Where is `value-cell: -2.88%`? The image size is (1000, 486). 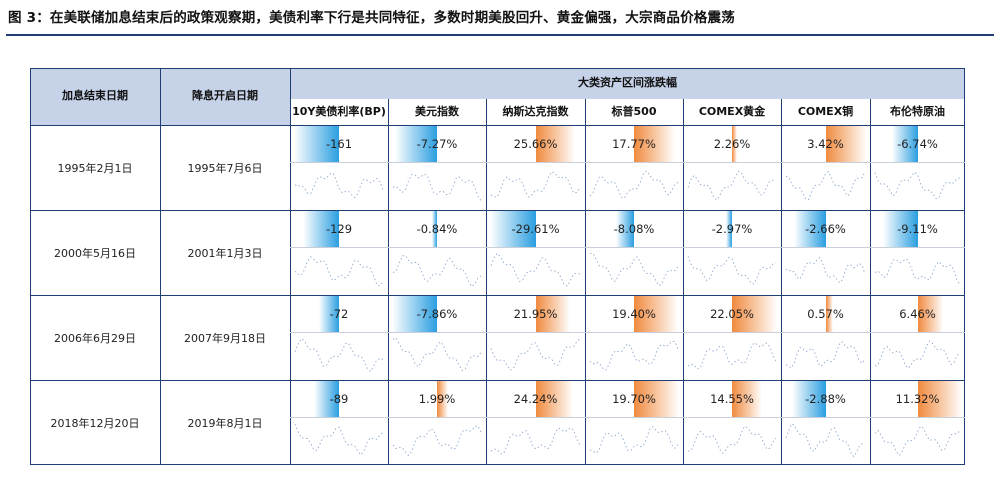 value-cell: -2.88% is located at coordinates (825, 398).